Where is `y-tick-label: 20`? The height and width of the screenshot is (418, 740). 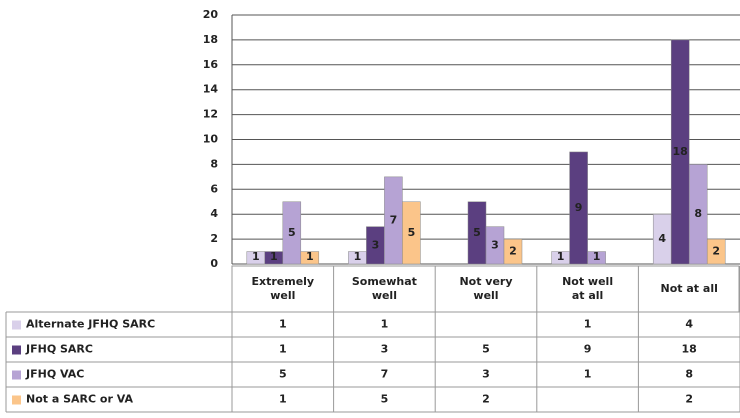
y-tick-label: 20 is located at coordinates (211, 14).